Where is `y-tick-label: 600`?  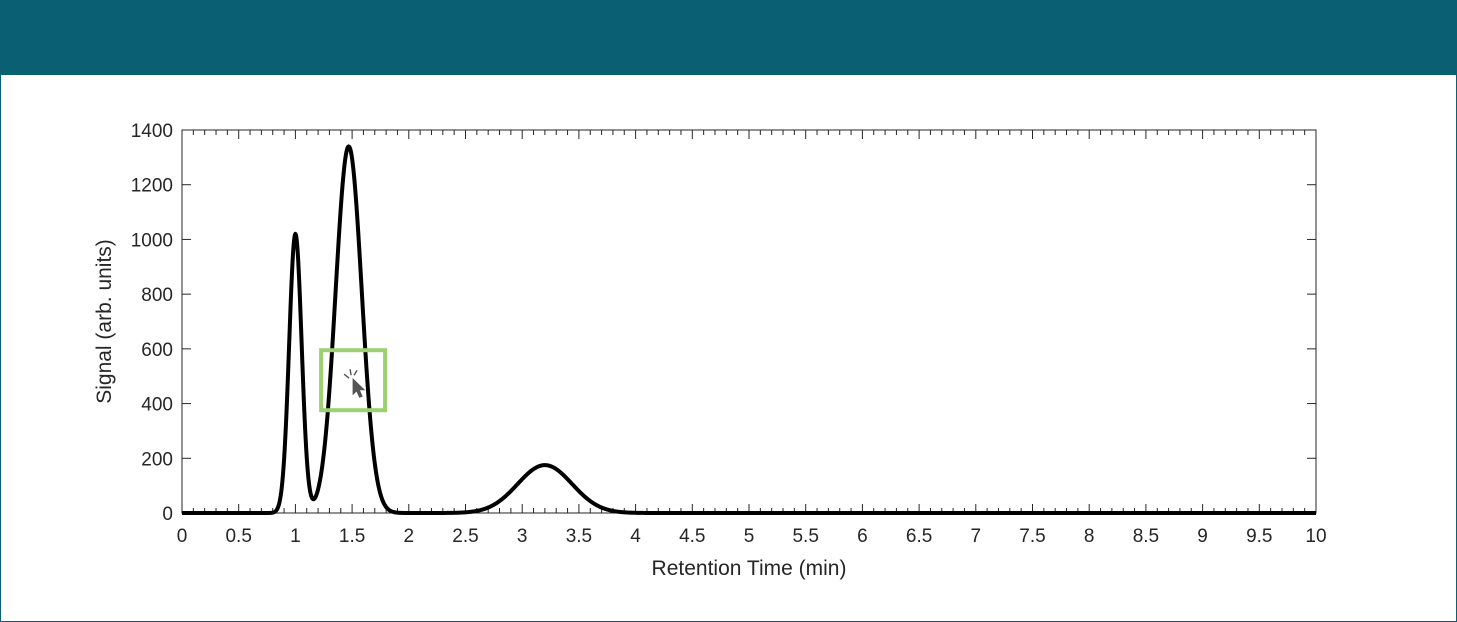
y-tick-label: 600 is located at coordinates (157, 350).